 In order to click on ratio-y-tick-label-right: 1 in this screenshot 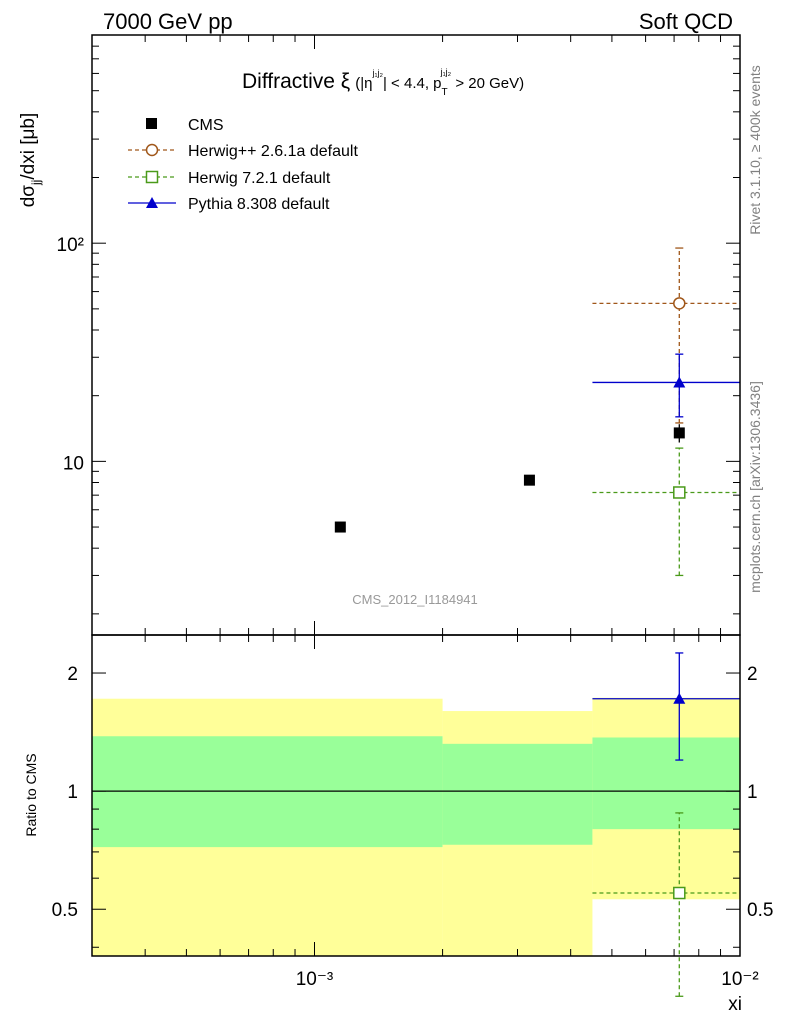, I will do `click(752, 792)`.